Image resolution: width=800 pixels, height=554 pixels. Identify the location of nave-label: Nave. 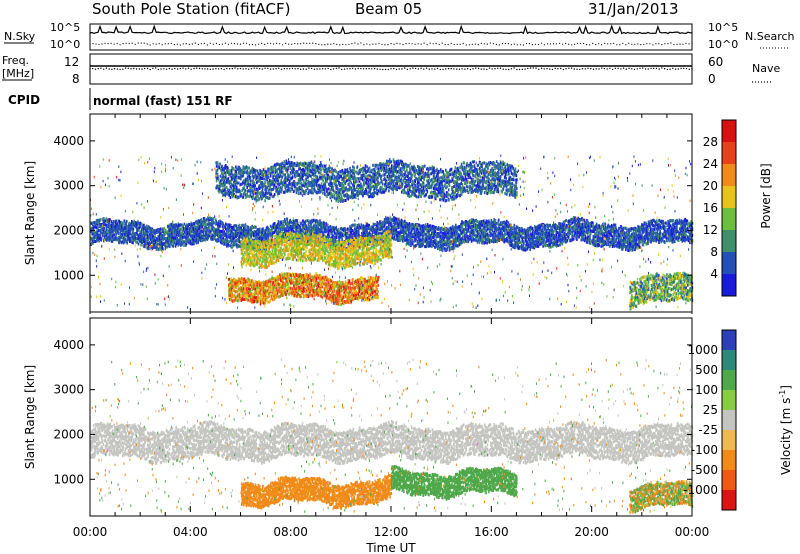
(766, 68).